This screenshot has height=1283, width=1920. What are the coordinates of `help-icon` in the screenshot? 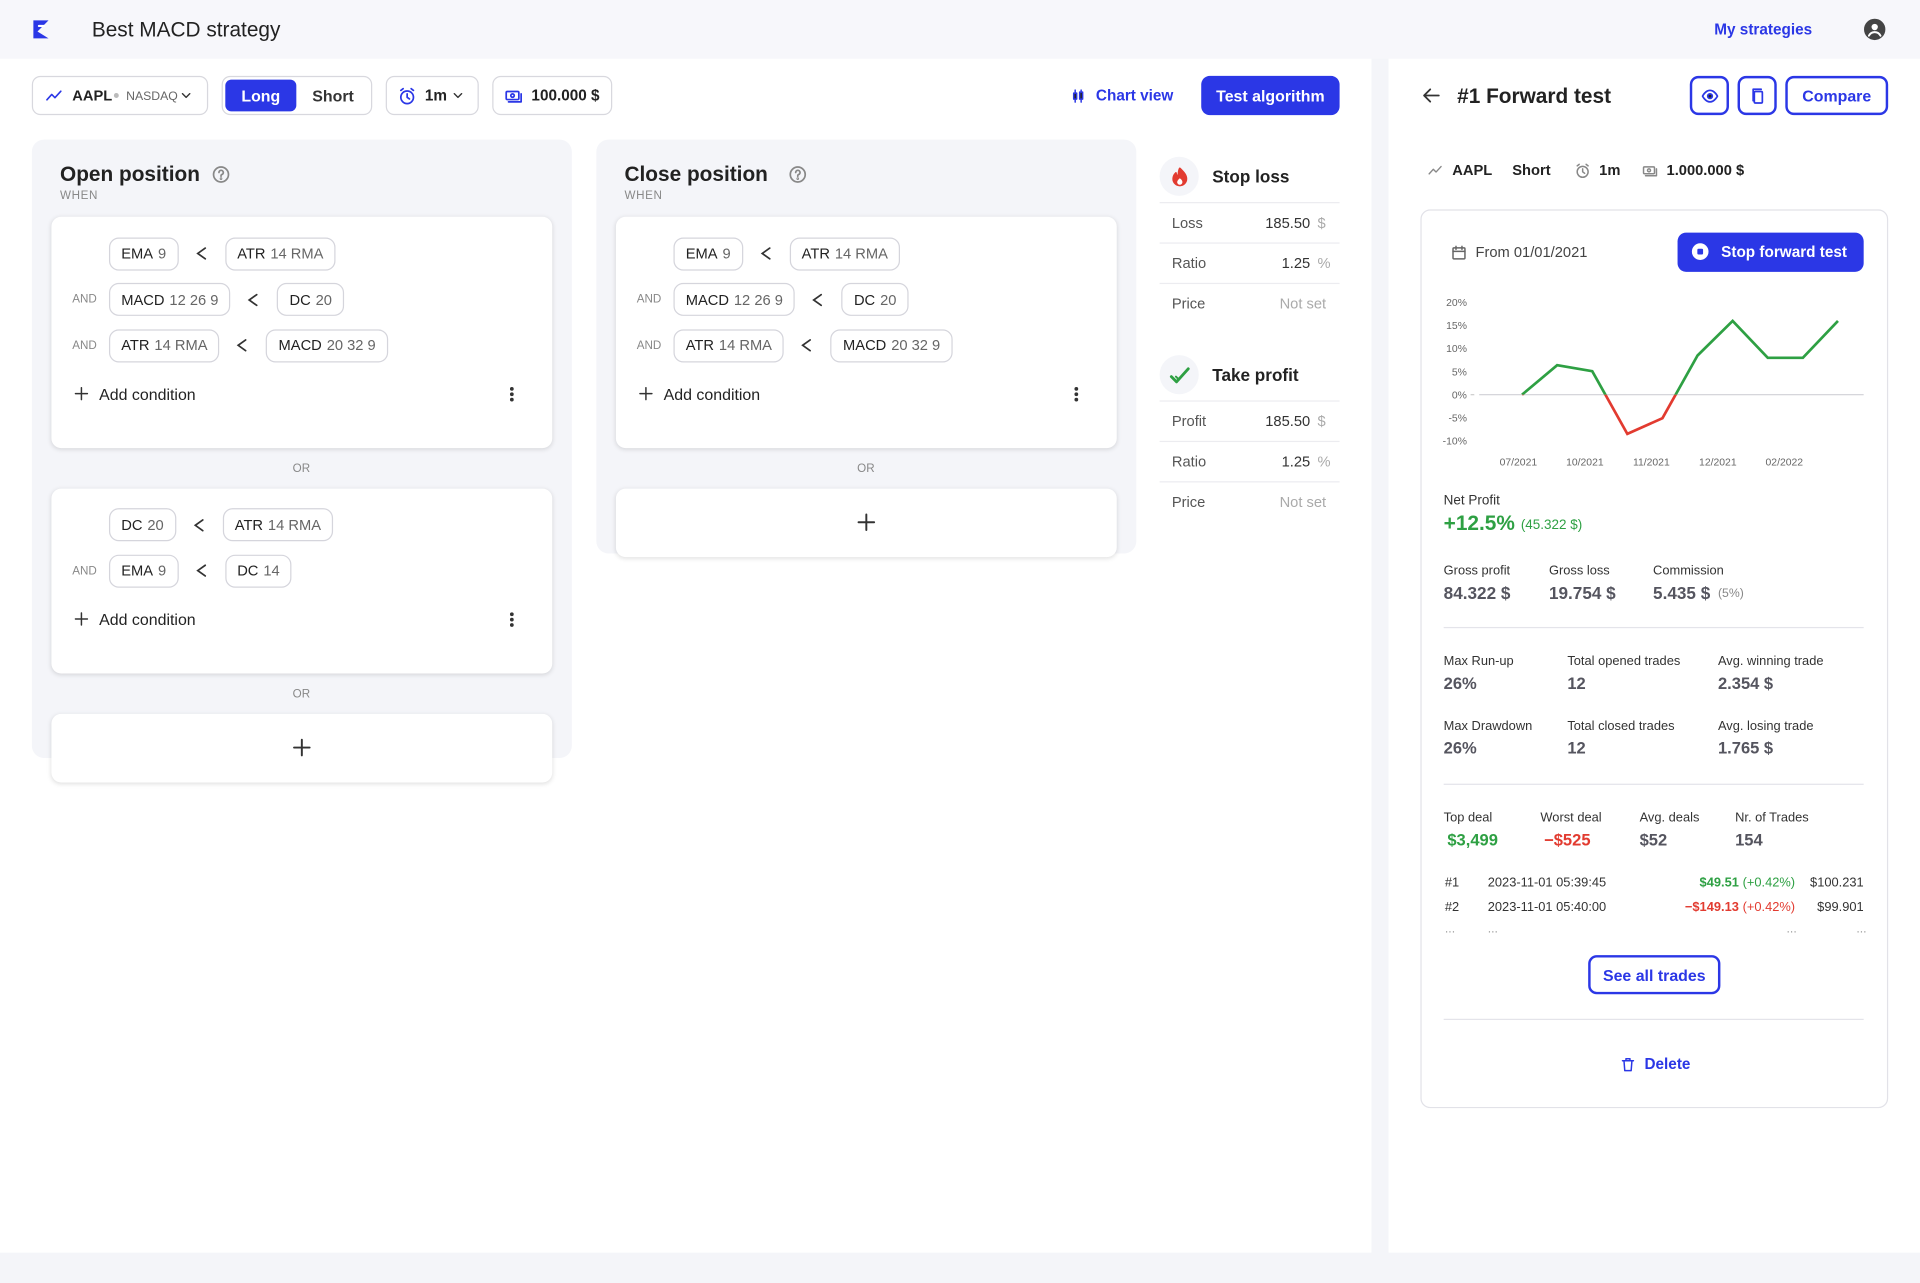 It's located at (221, 174).